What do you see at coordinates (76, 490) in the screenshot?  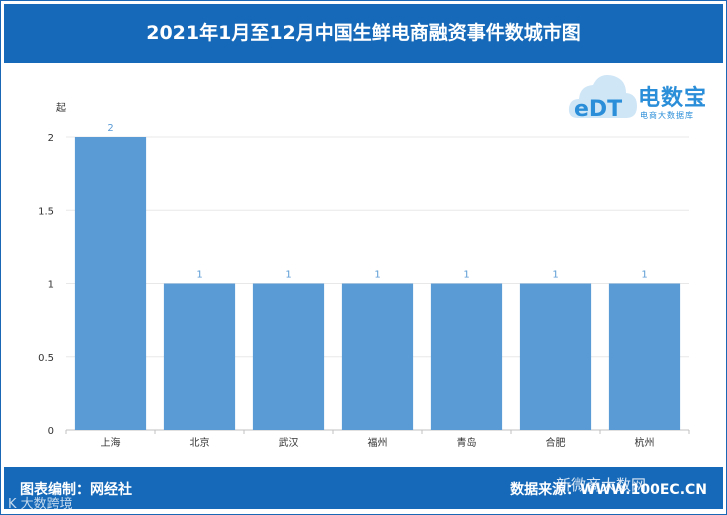 I see `footer-credit: 图表编制：网经社` at bounding box center [76, 490].